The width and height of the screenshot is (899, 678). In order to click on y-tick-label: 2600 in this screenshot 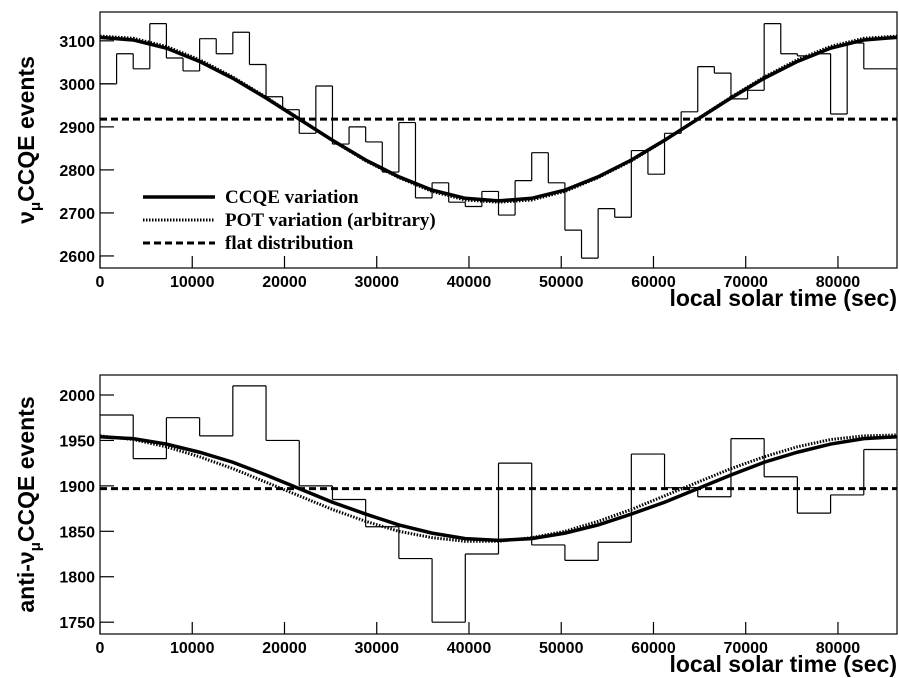, I will do `click(77, 257)`.